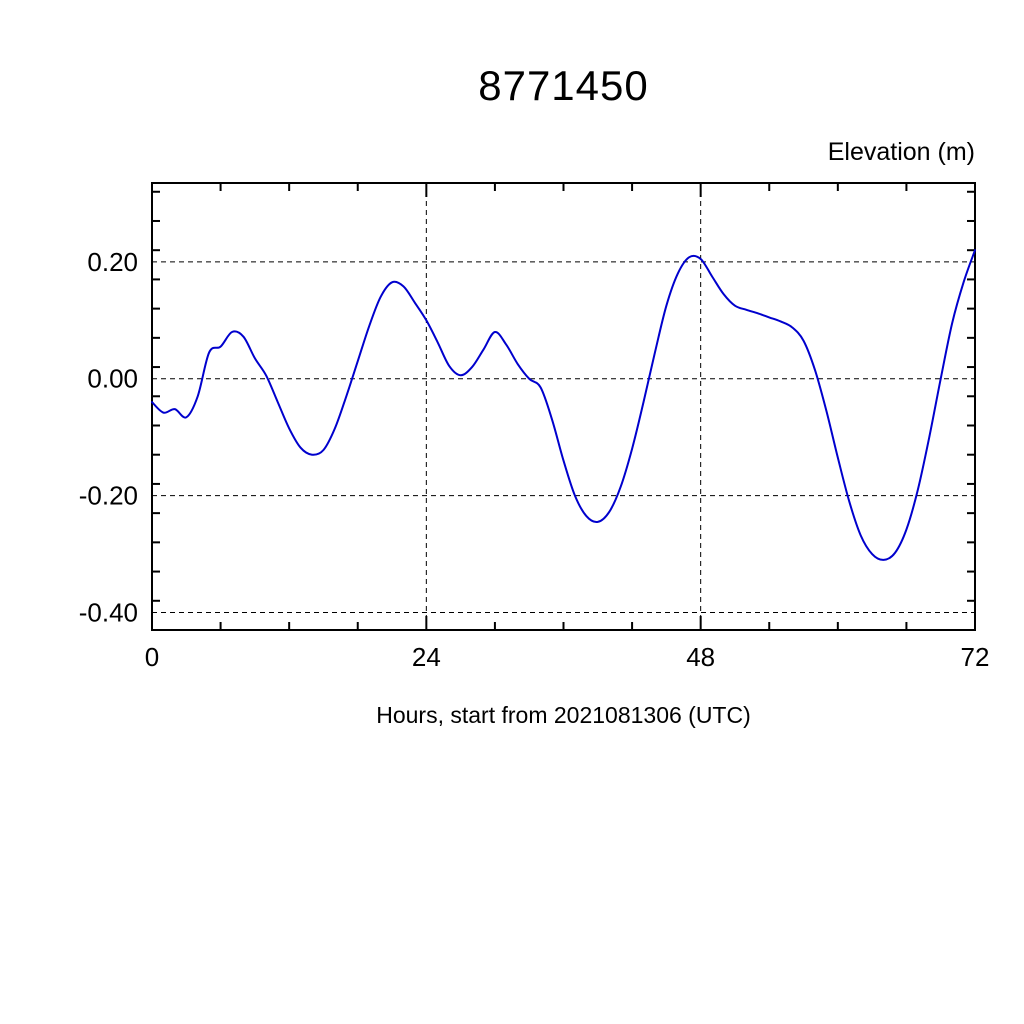 The width and height of the screenshot is (1024, 1024). Describe the element at coordinates (112, 379) in the screenshot. I see `y-tick-label: 0.00` at that location.